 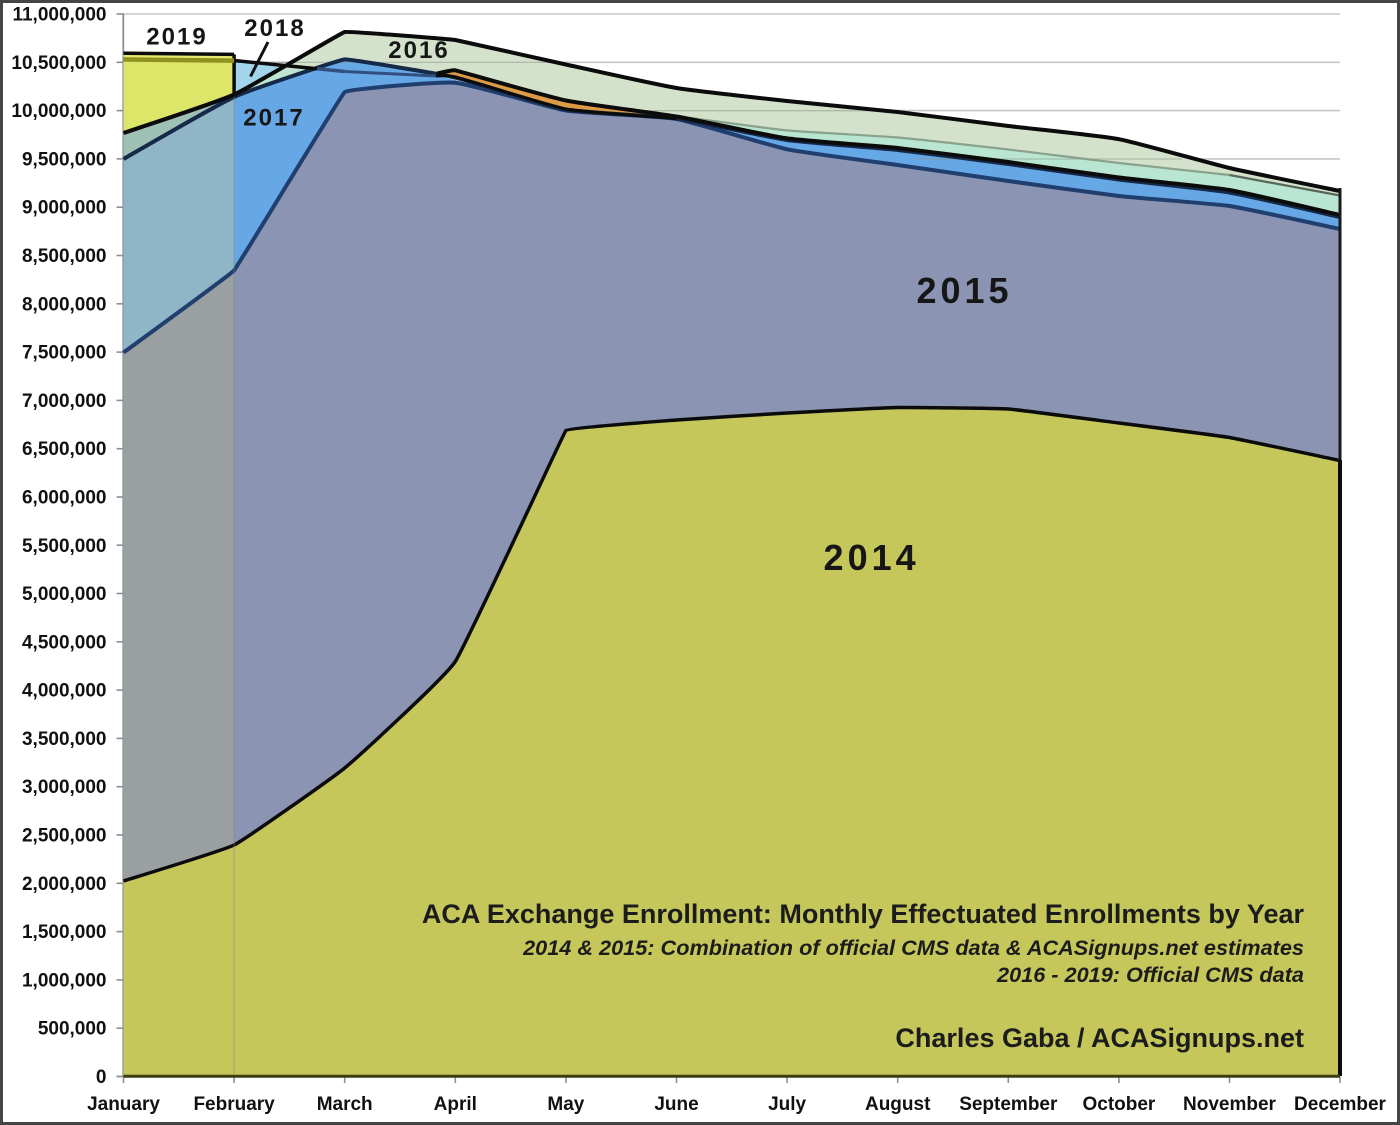 What do you see at coordinates (898, 1104) in the screenshot?
I see `svg-text: August` at bounding box center [898, 1104].